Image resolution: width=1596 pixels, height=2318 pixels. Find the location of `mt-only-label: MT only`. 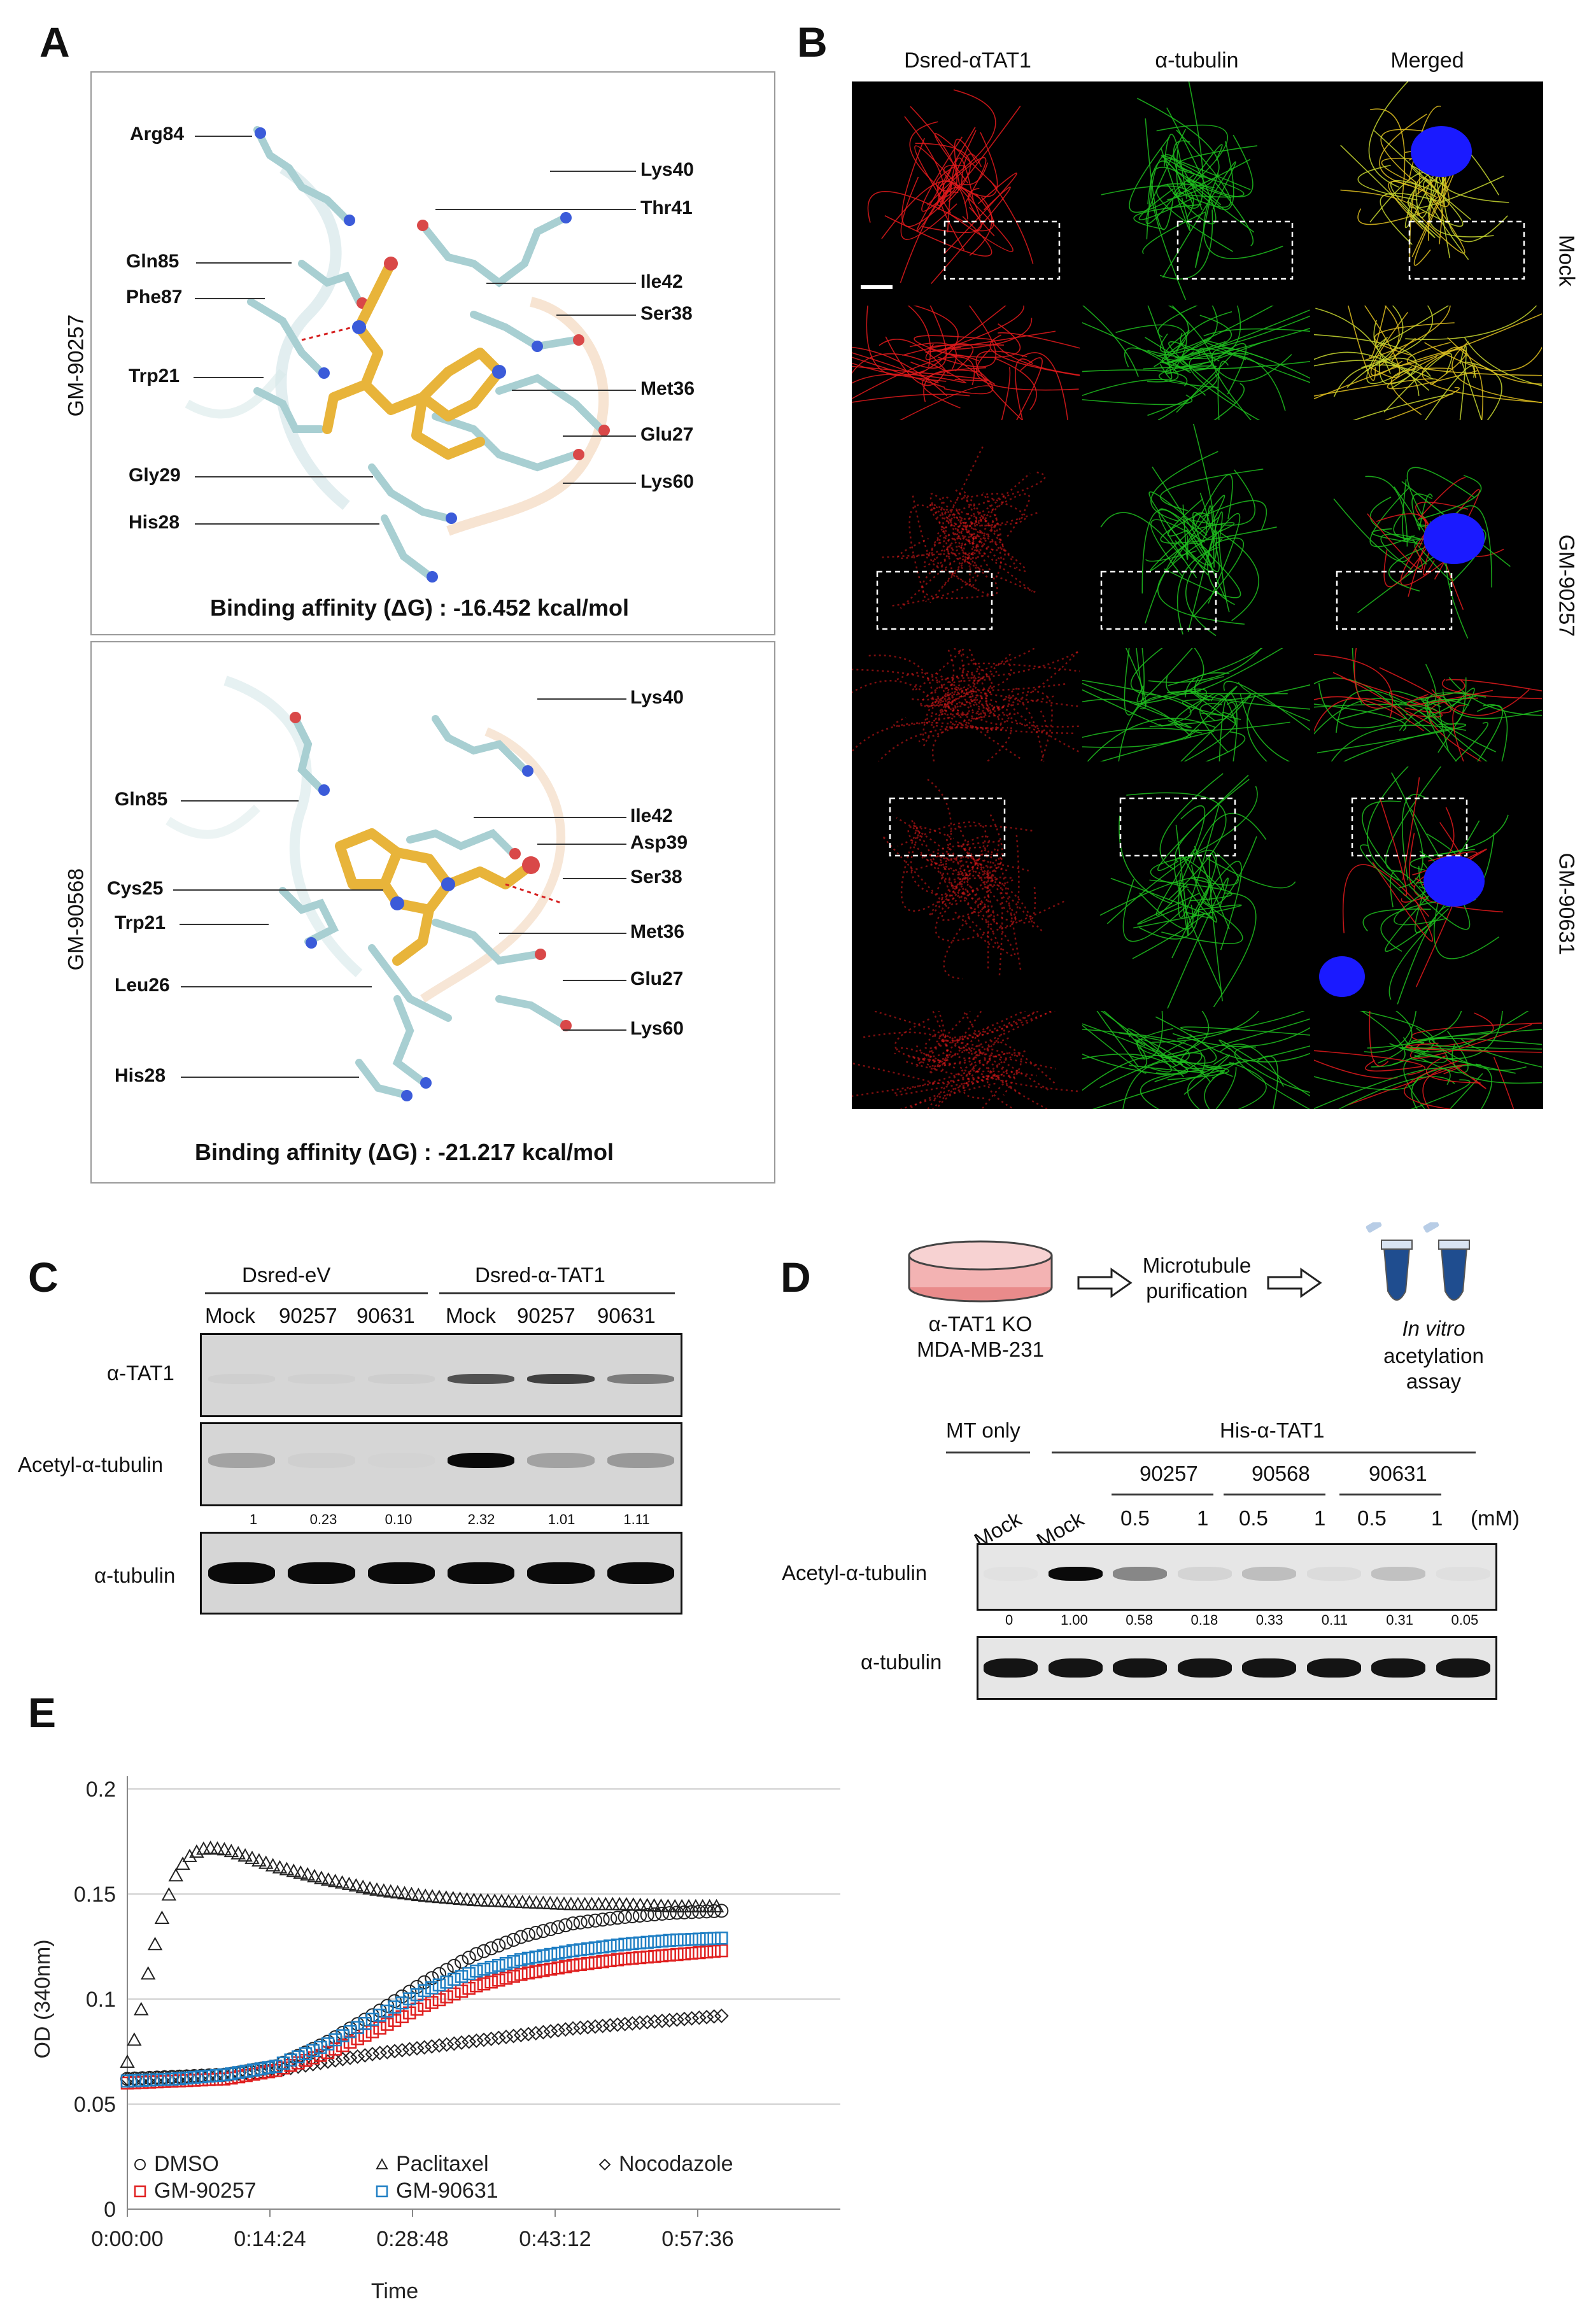

mt-only-label: MT only is located at coordinates (983, 1430).